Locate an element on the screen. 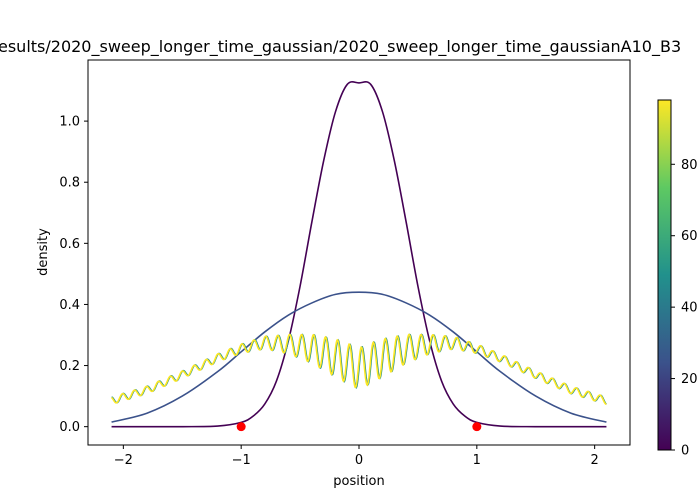 The height and width of the screenshot is (500, 700). y-tick-label: 0.0 is located at coordinates (69, 427).